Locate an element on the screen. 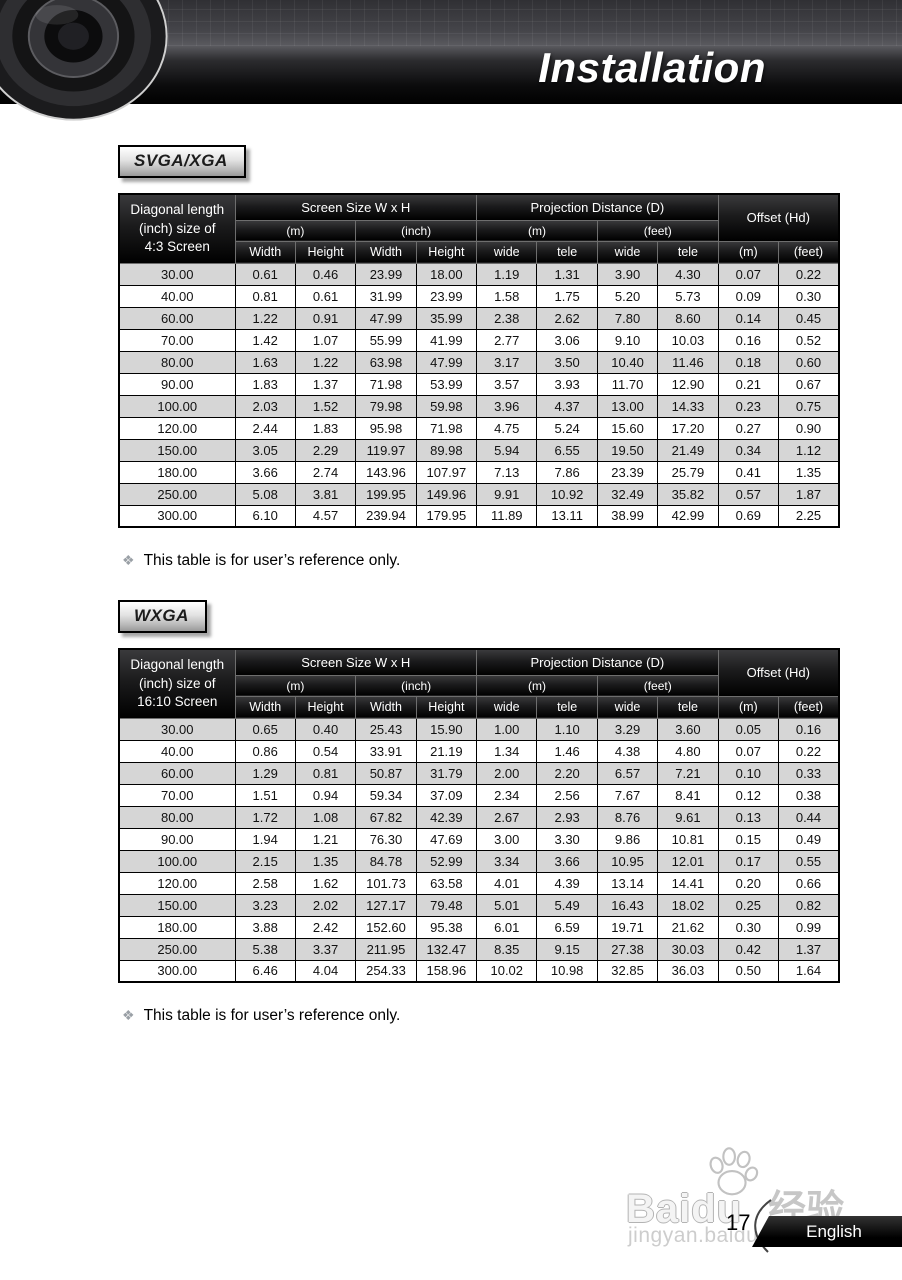 This screenshot has width=902, height=1280. value-cell: 0.45 is located at coordinates (809, 318).